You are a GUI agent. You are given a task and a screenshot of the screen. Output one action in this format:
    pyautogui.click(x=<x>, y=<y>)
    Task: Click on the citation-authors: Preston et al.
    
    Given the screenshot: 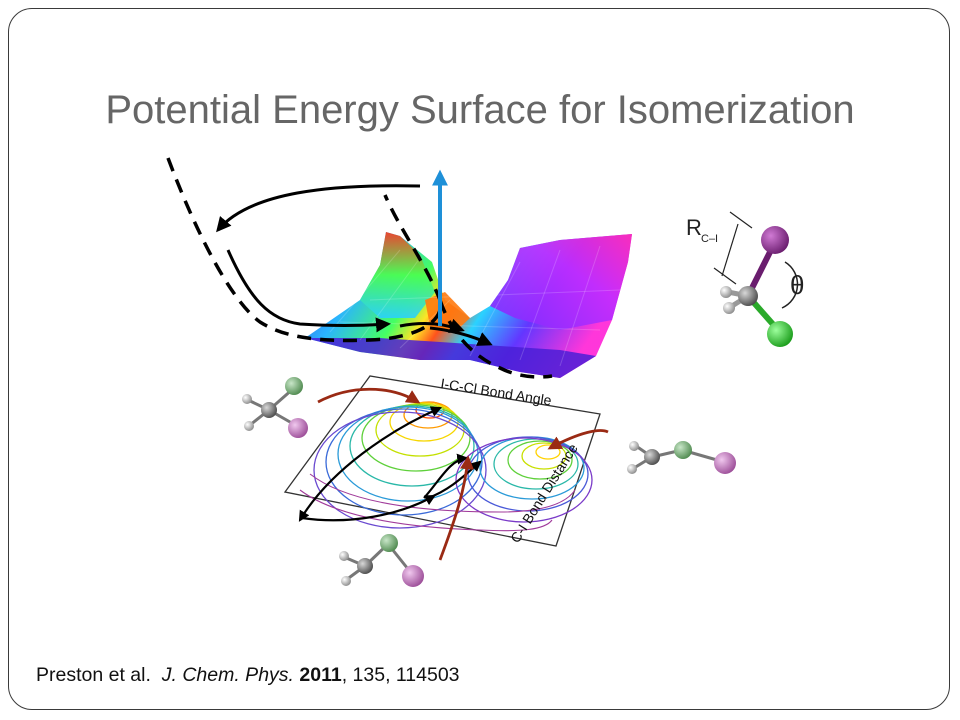 What is the action you would take?
    pyautogui.click(x=93, y=675)
    